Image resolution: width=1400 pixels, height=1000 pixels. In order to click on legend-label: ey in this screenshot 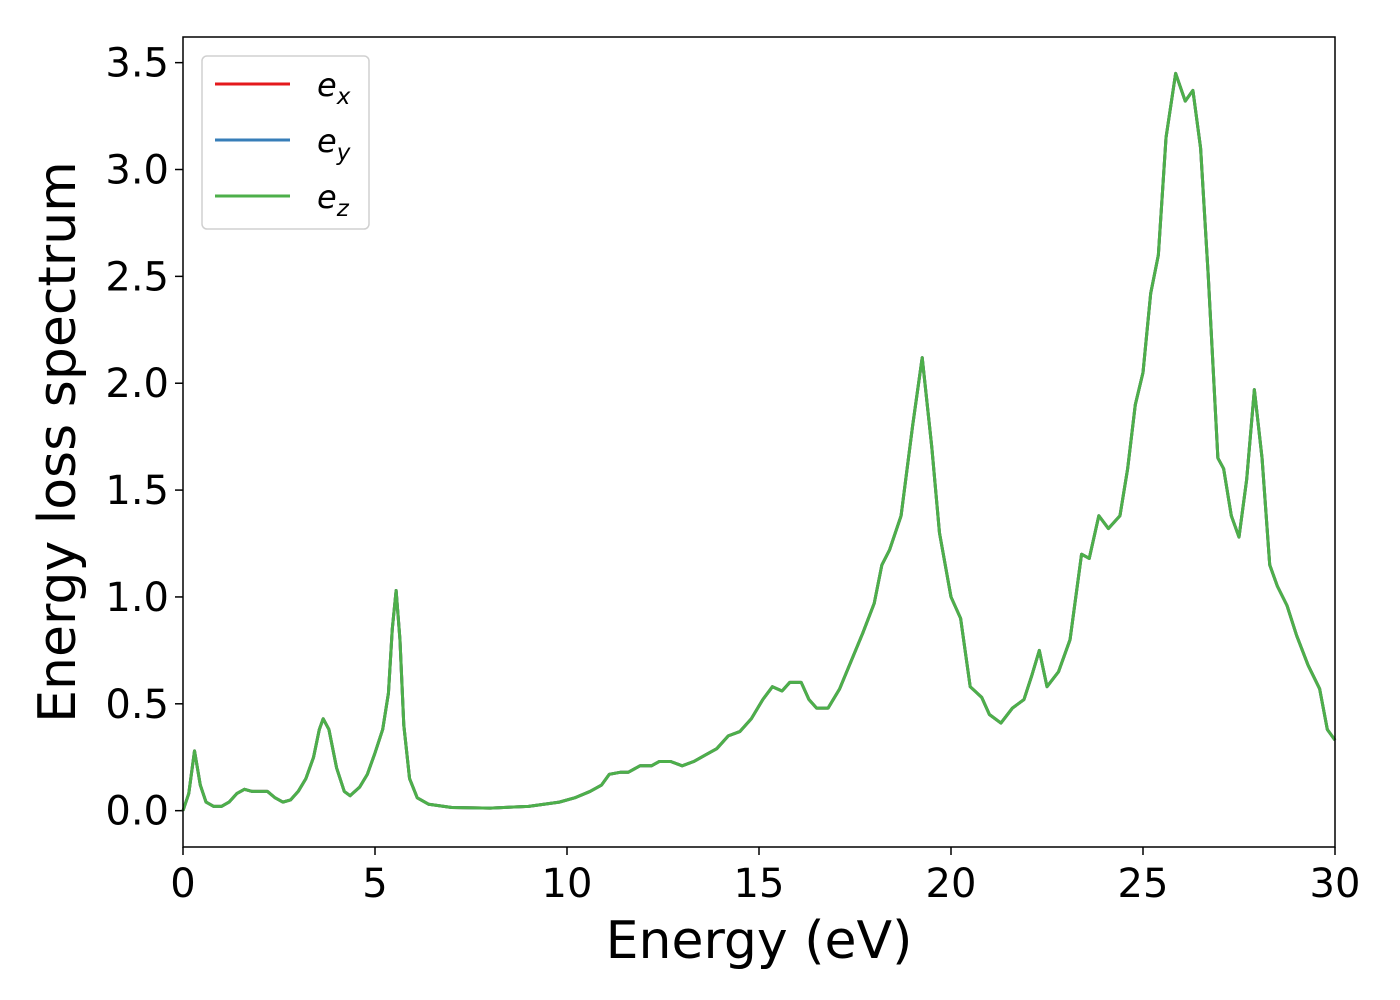, I will do `click(334, 144)`.